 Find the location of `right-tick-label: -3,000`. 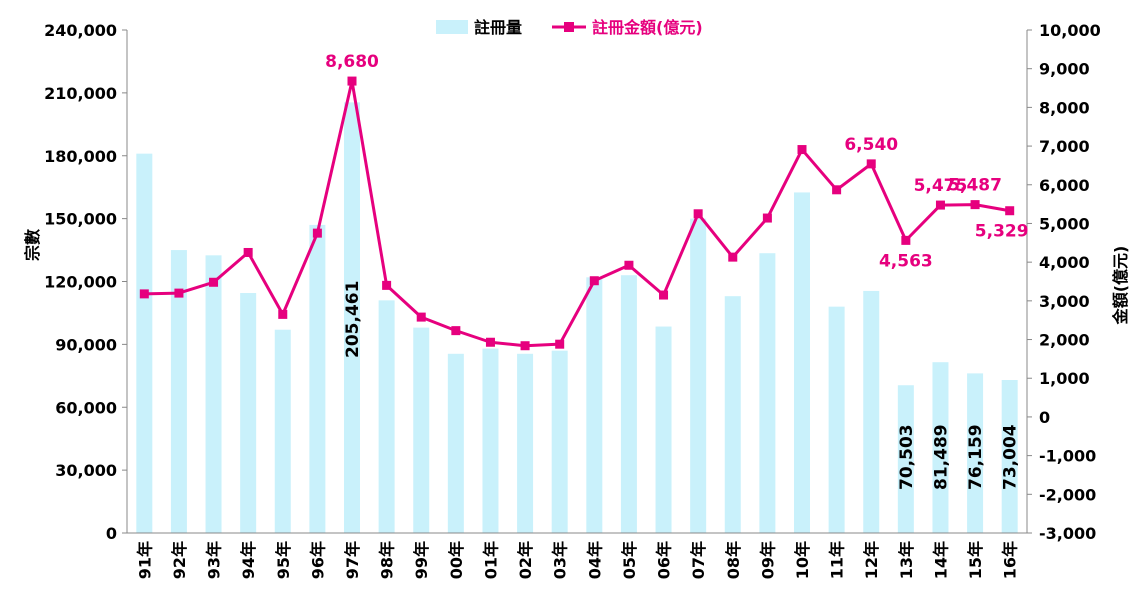

right-tick-label: -3,000 is located at coordinates (1067, 533).